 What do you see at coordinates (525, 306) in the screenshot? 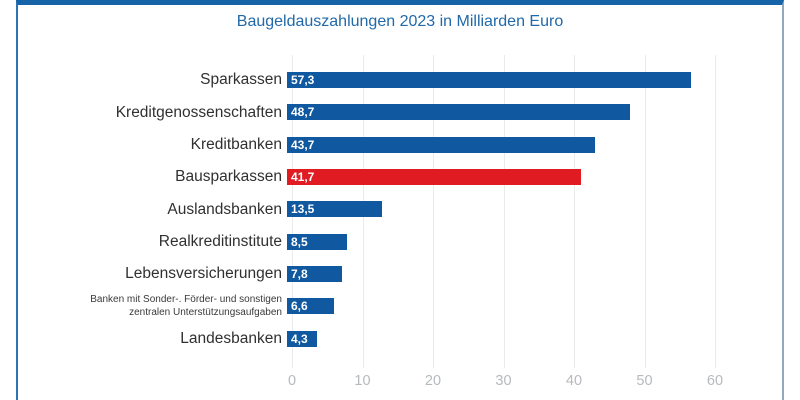
I see `bar-track: 6,6` at bounding box center [525, 306].